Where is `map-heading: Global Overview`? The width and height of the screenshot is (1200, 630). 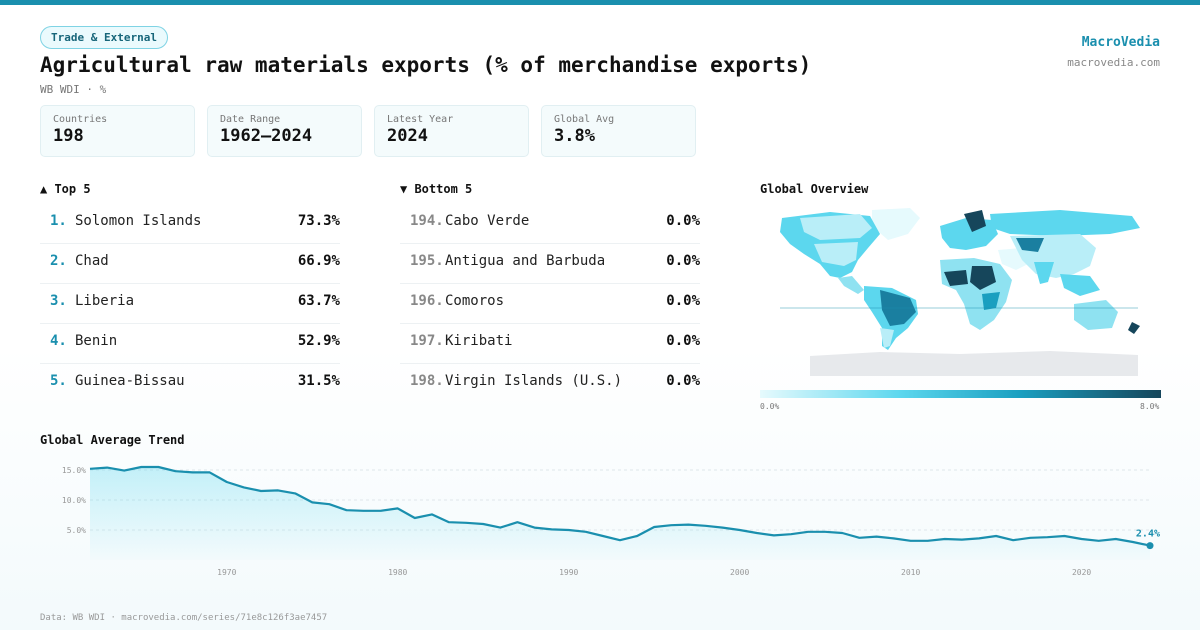 map-heading: Global Overview is located at coordinates (814, 189).